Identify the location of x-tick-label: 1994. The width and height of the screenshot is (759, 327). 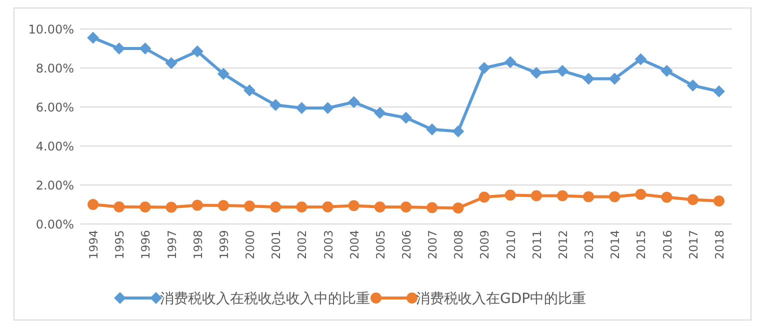
(93, 245).